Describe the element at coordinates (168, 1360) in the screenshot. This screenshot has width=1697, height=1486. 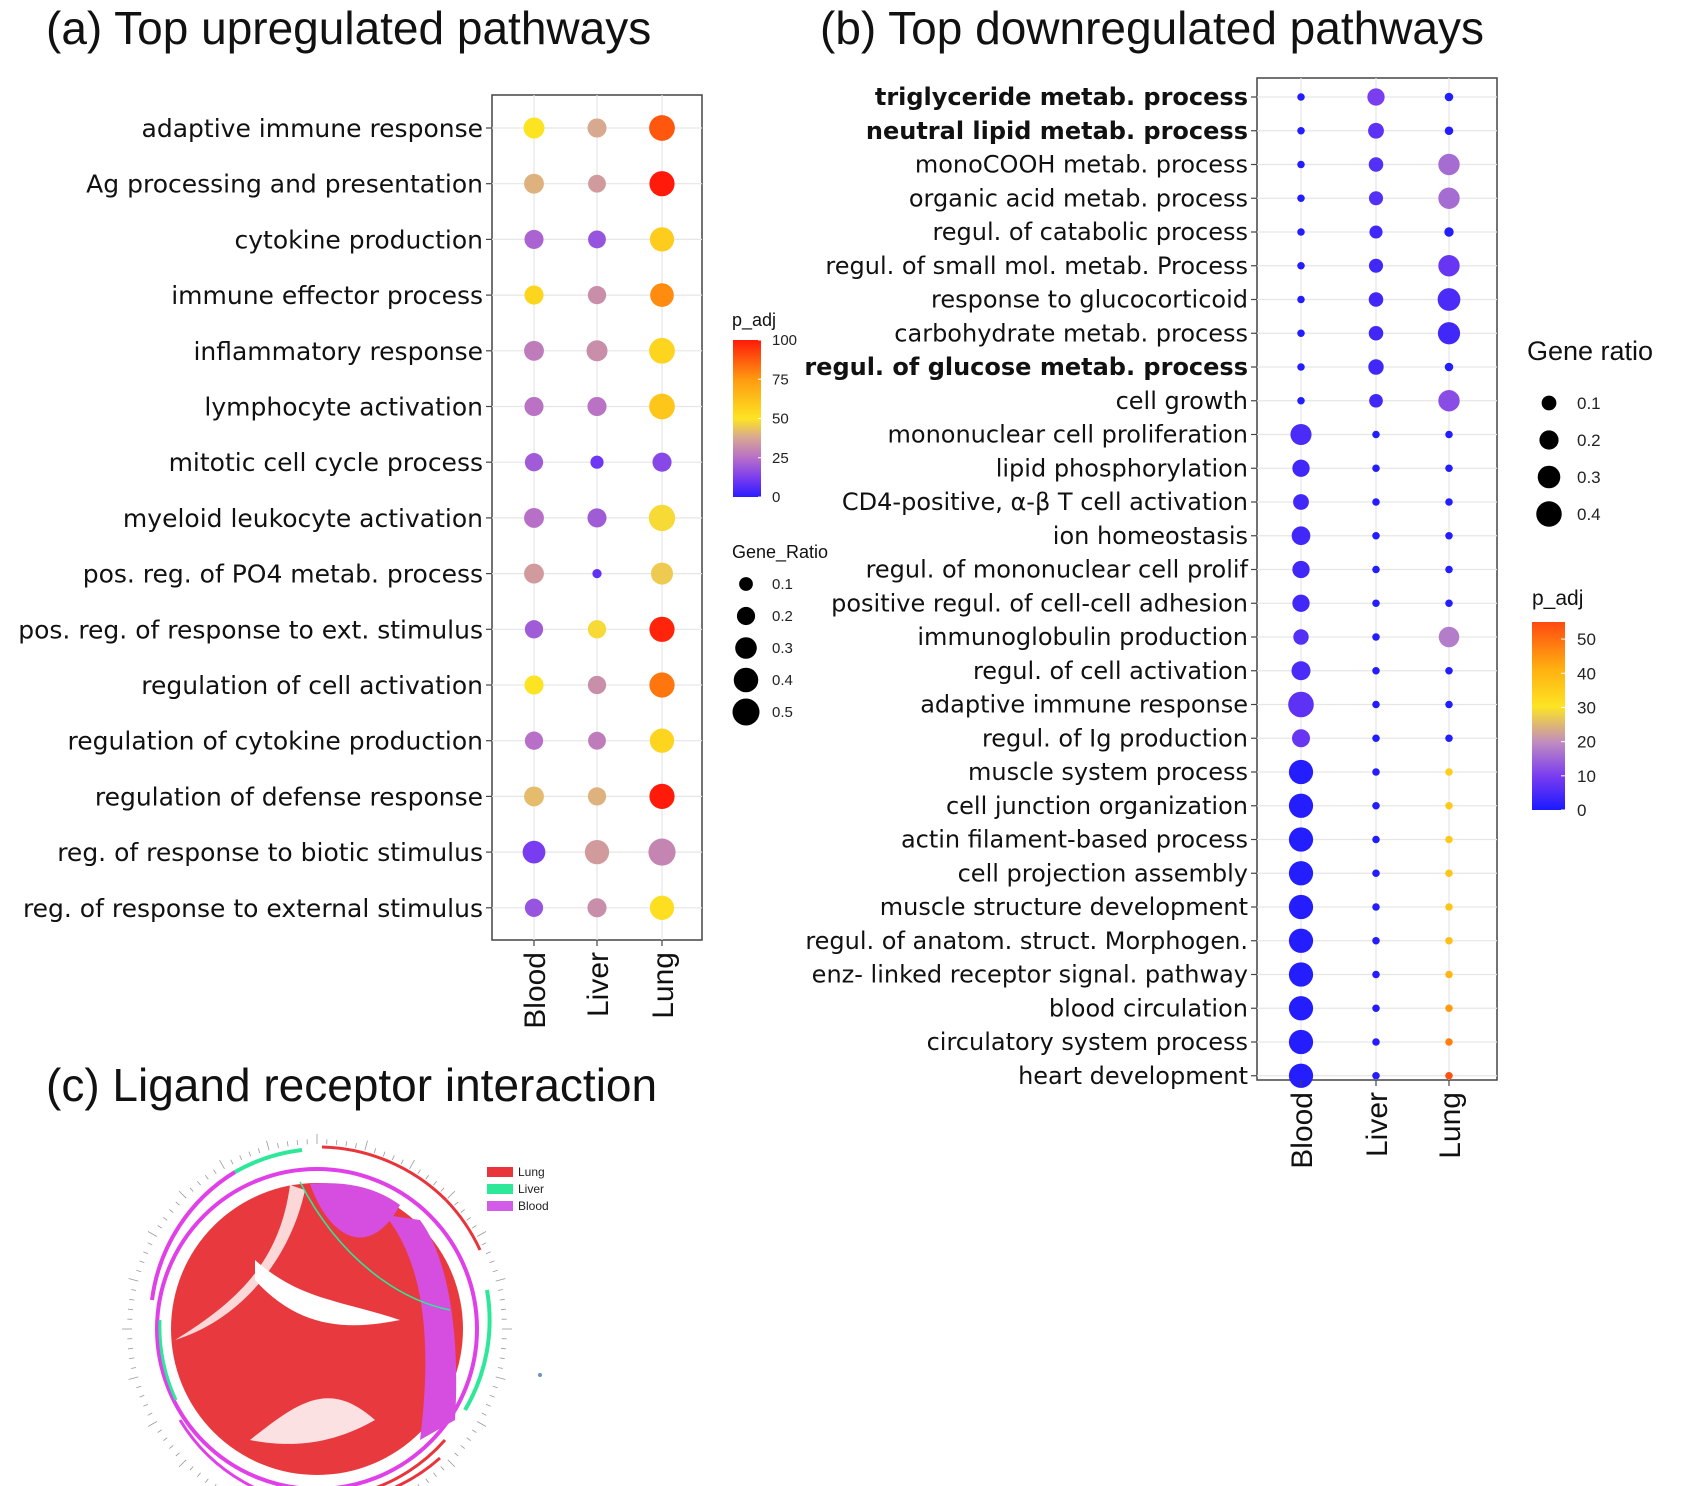
I see `chord-outer-arc-green-left` at that location.